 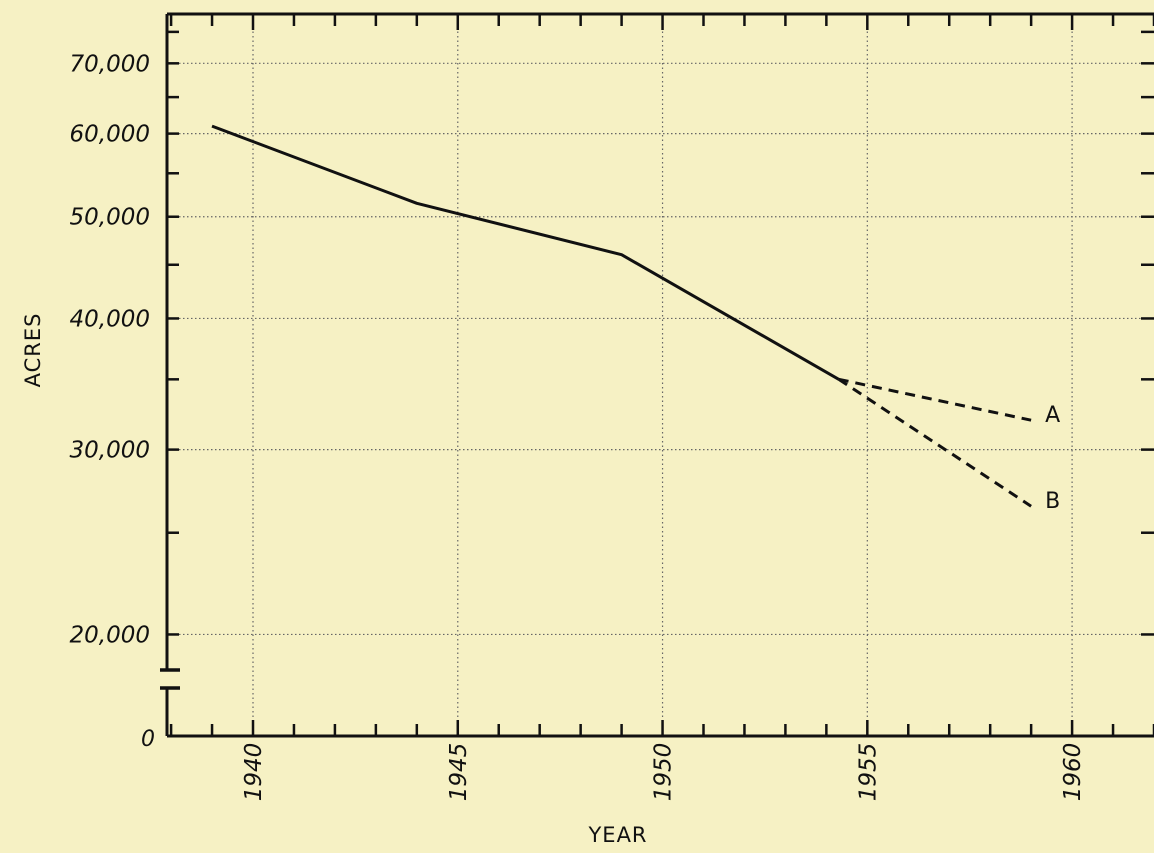 What do you see at coordinates (33, 350) in the screenshot?
I see `y-axis-title: ACRES` at bounding box center [33, 350].